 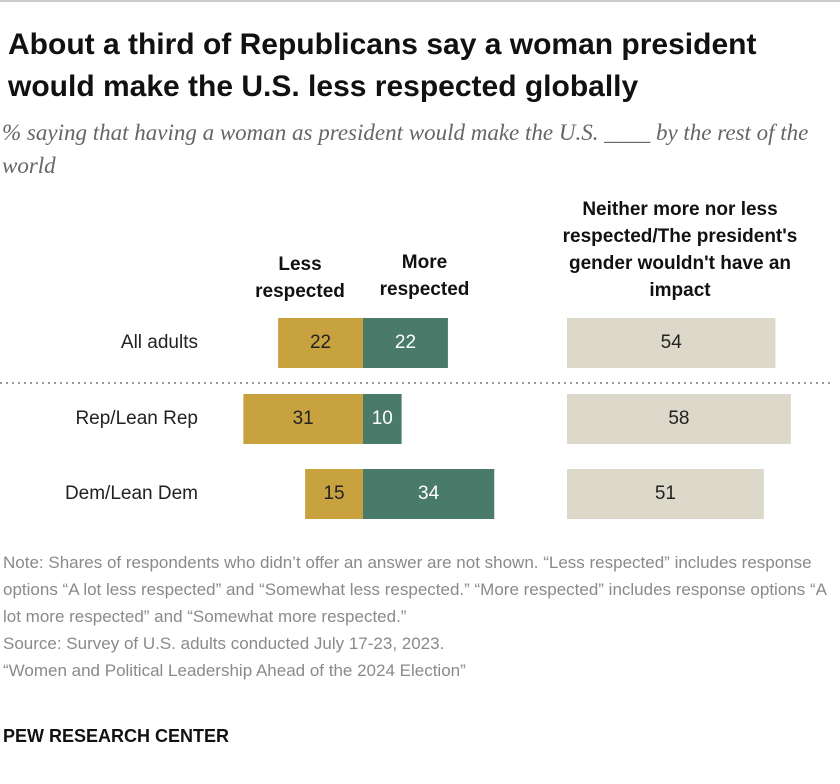 I want to click on logo: PEW RESEARCH CENTER, so click(x=116, y=736).